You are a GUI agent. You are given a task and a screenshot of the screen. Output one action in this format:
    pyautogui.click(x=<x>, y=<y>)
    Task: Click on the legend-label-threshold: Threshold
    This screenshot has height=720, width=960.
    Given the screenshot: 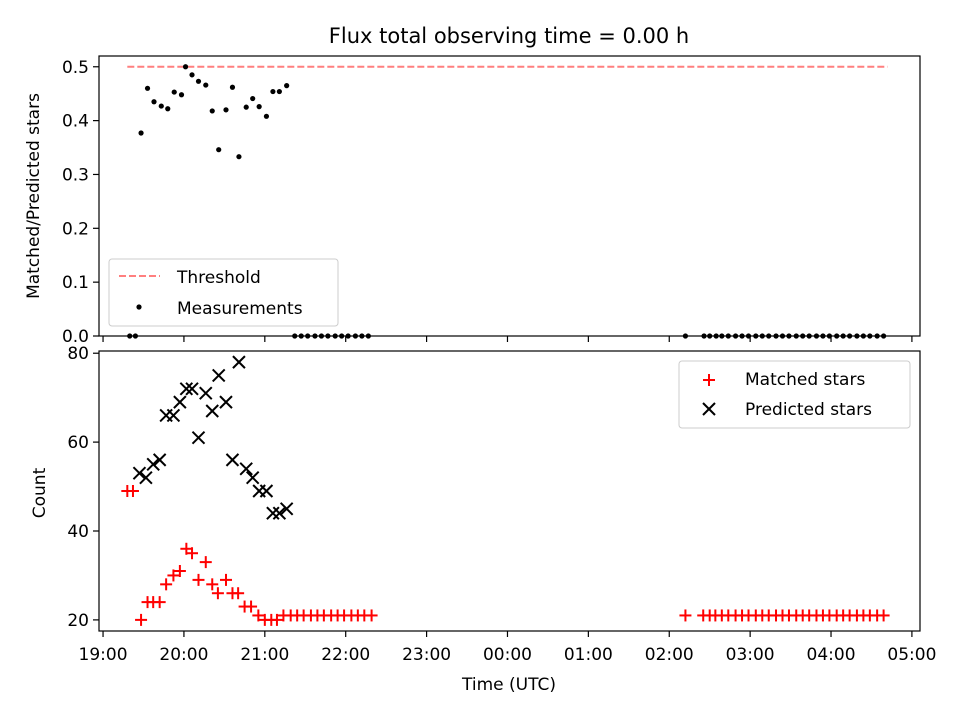 What is the action you would take?
    pyautogui.click(x=218, y=278)
    